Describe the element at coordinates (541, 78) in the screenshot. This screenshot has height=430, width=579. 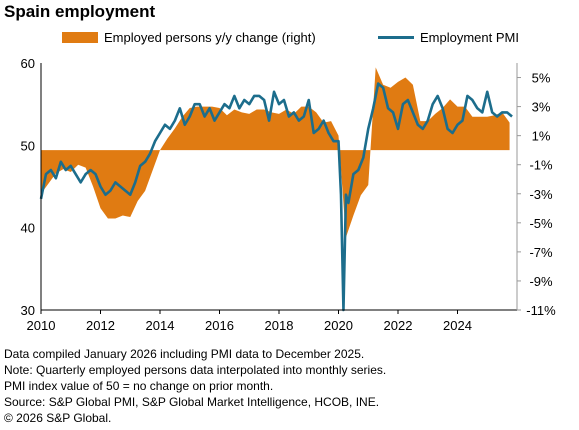
I see `y-right-tick-label: 5%` at that location.